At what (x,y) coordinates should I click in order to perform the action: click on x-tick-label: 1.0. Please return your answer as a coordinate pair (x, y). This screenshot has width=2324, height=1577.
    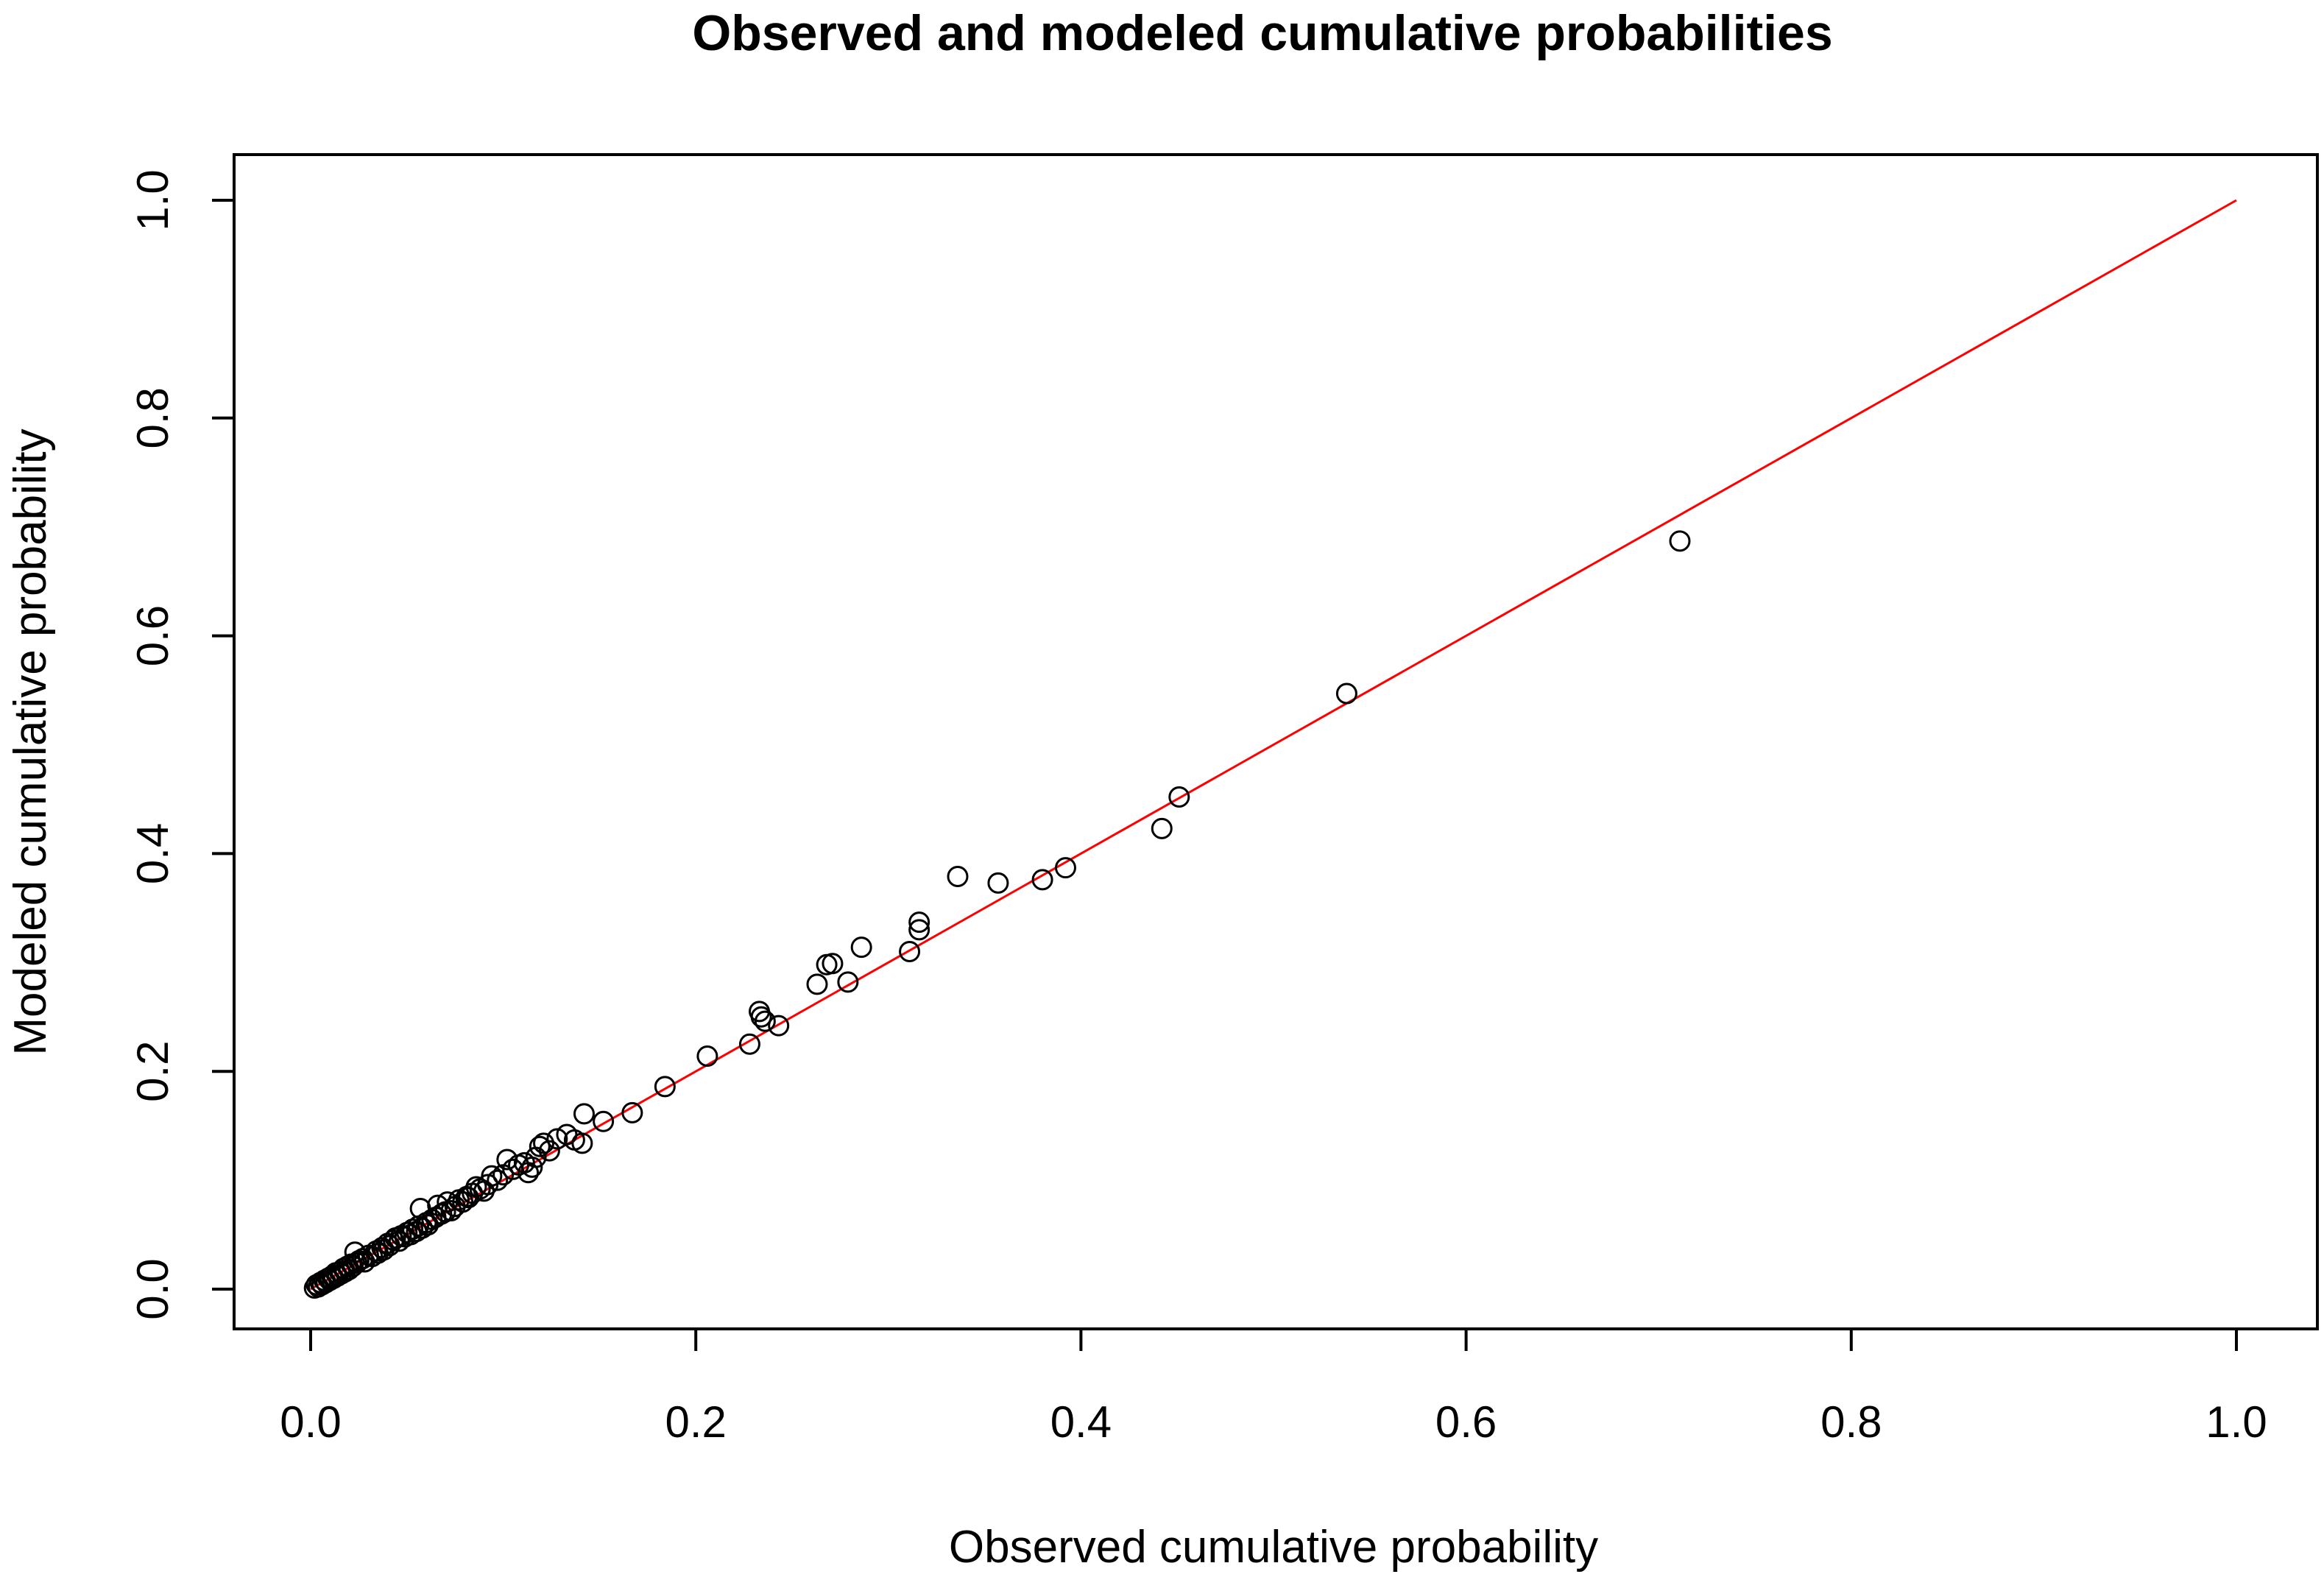
    Looking at the image, I should click on (2236, 1422).